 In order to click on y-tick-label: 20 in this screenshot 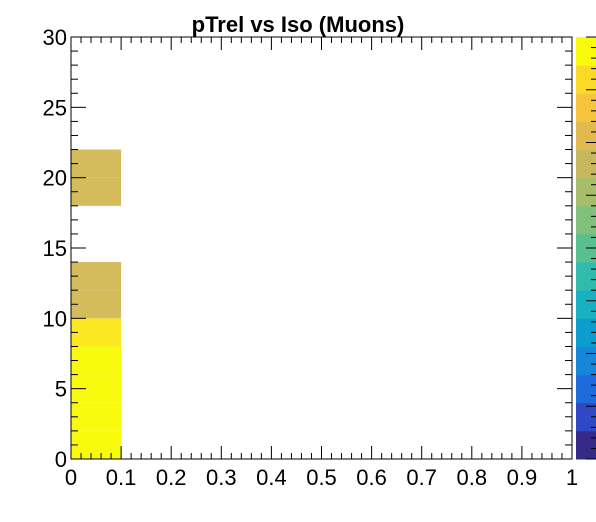, I will do `click(55, 178)`.